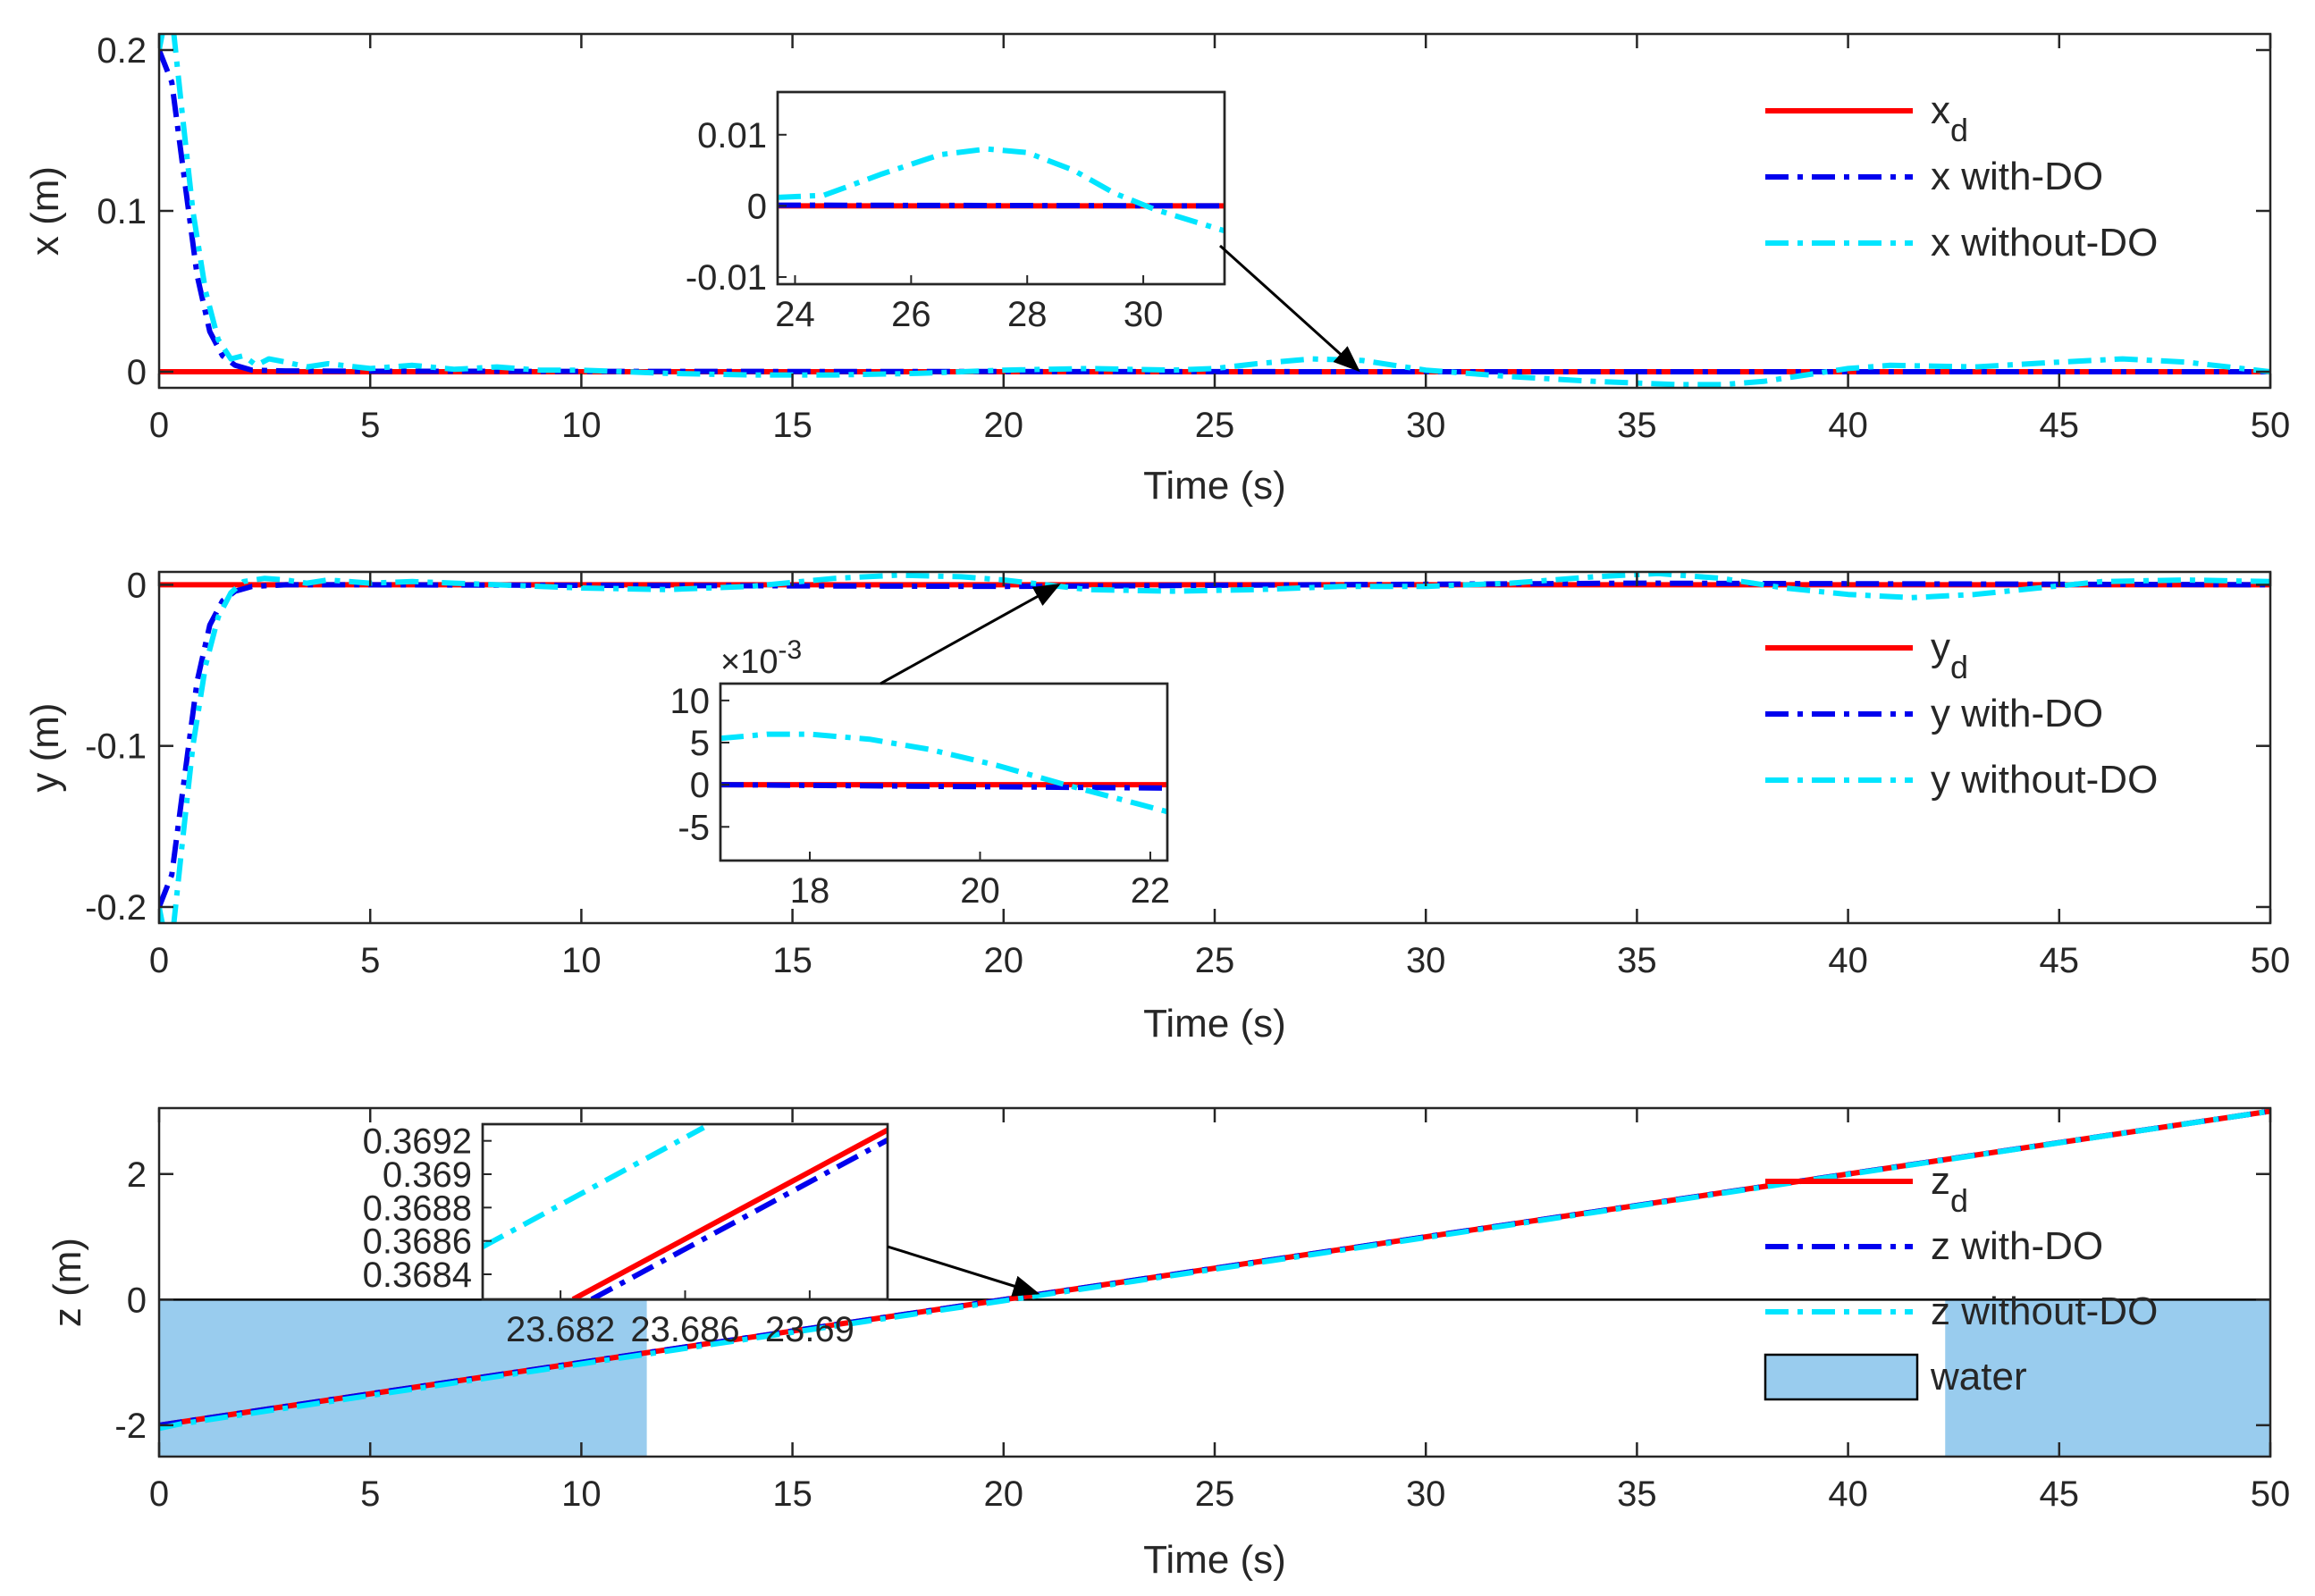  What do you see at coordinates (732, 135) in the screenshot?
I see `inset-y-tick-label: 0.01` at bounding box center [732, 135].